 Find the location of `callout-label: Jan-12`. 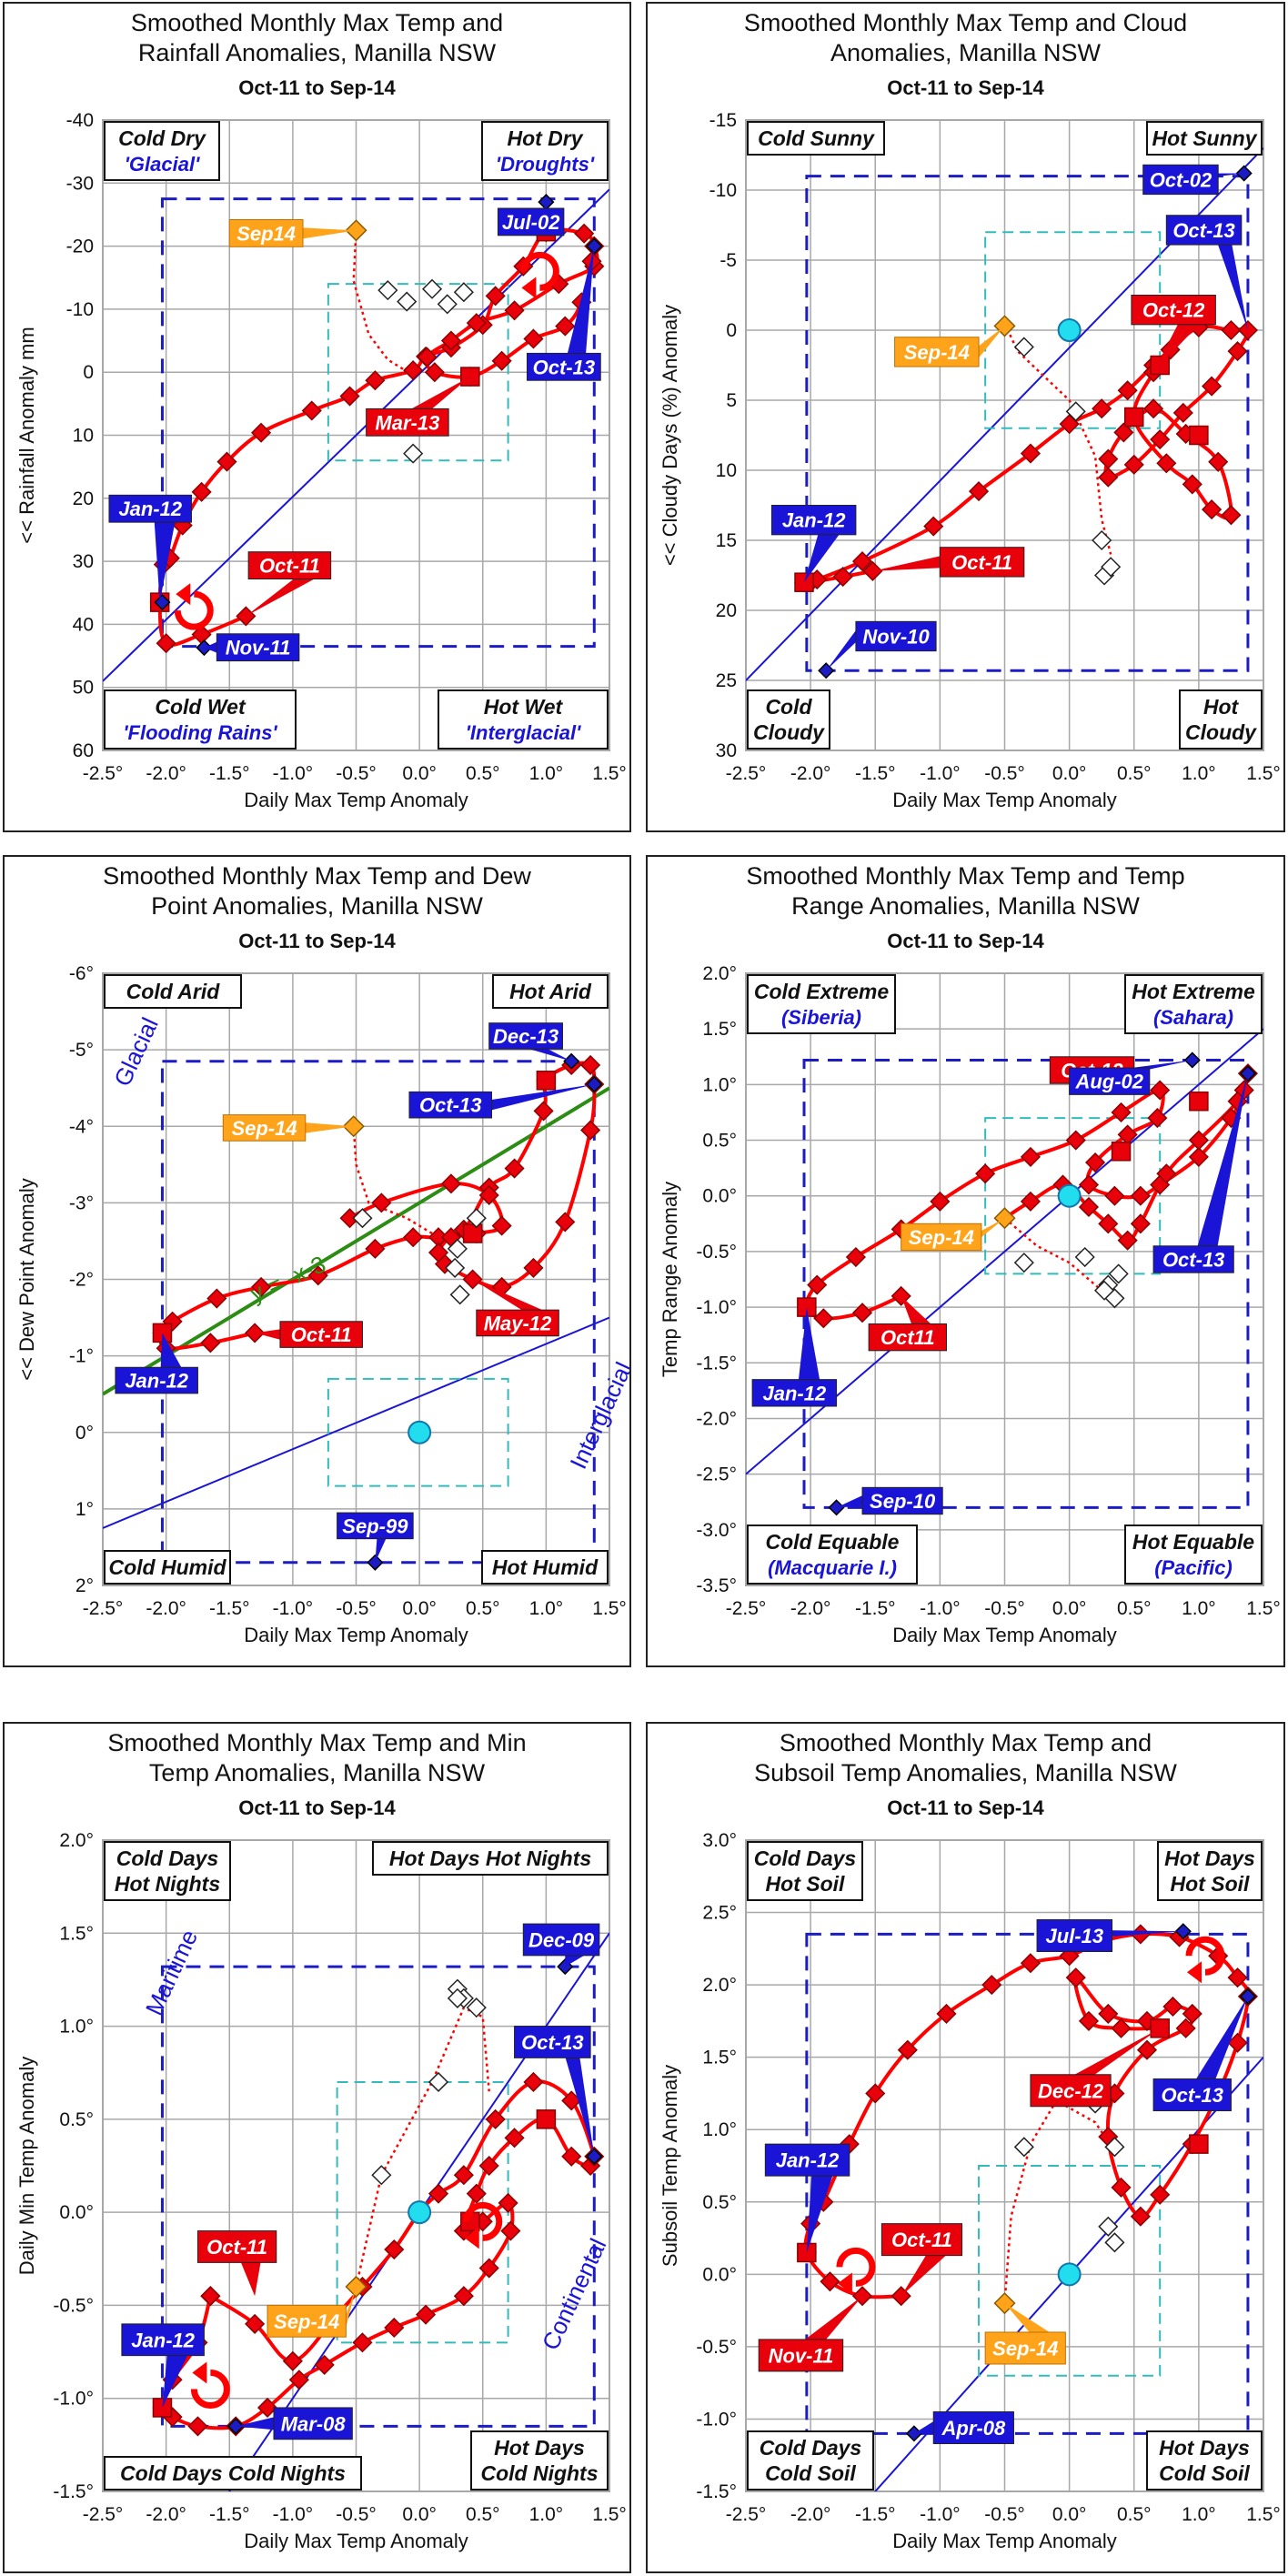

callout-label: Jan-12 is located at coordinates (794, 1393).